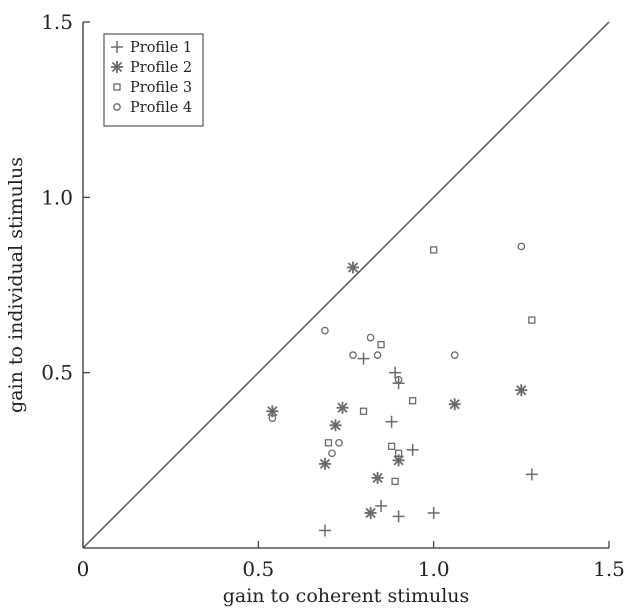 This screenshot has height=612, width=639. Describe the element at coordinates (57, 373) in the screenshot. I see `y-tick-label: 0.5` at that location.